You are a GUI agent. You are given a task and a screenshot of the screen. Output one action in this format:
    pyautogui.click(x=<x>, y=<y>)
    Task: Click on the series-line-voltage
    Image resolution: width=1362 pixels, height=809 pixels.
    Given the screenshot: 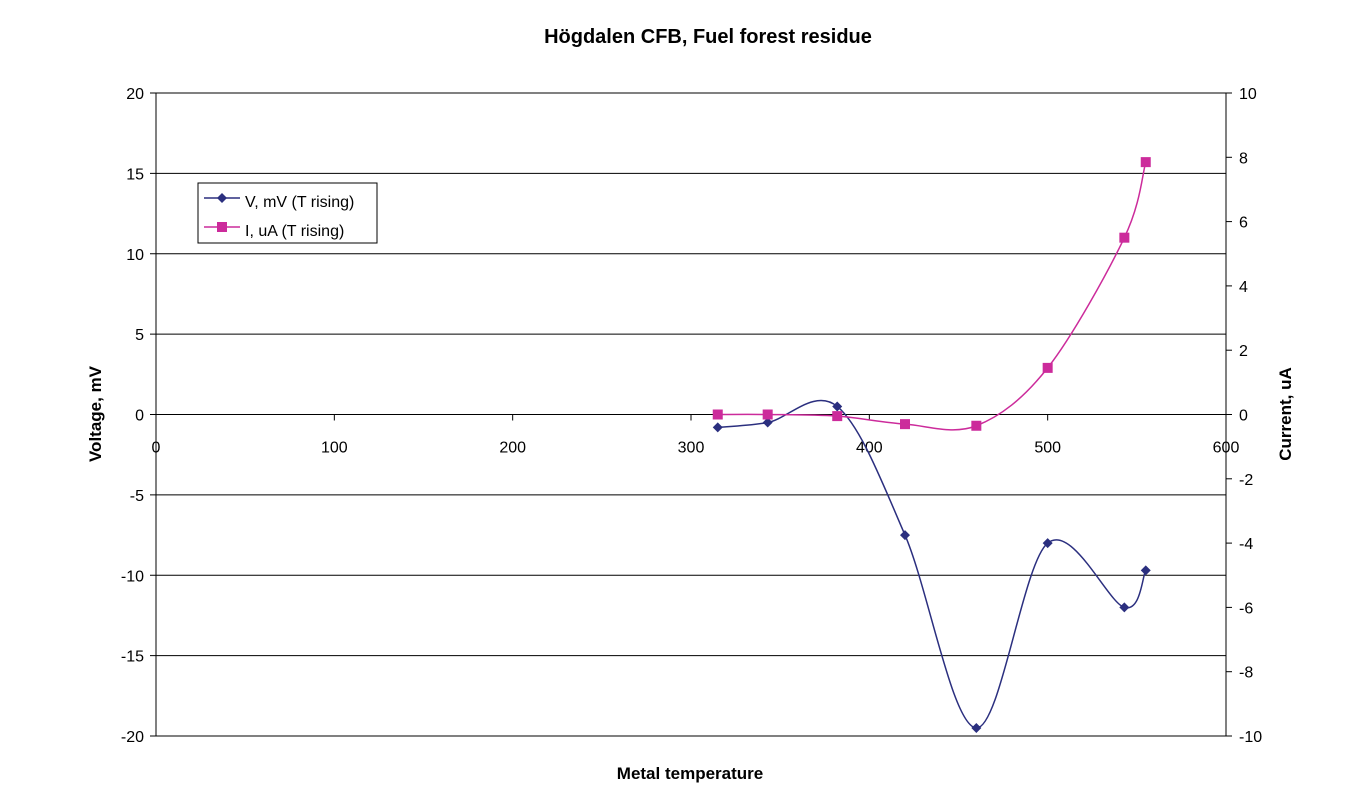 What is the action you would take?
    pyautogui.click(x=932, y=564)
    